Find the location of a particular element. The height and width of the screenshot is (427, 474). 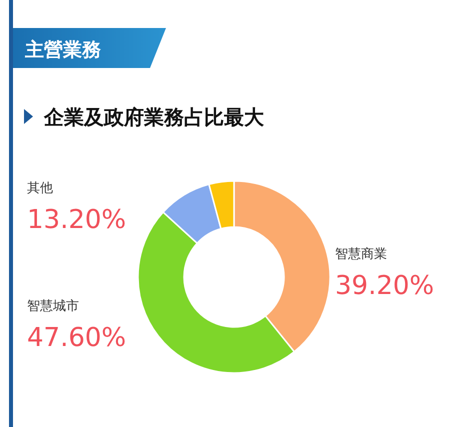

slice-label: 智慧城市 is located at coordinates (53, 306).